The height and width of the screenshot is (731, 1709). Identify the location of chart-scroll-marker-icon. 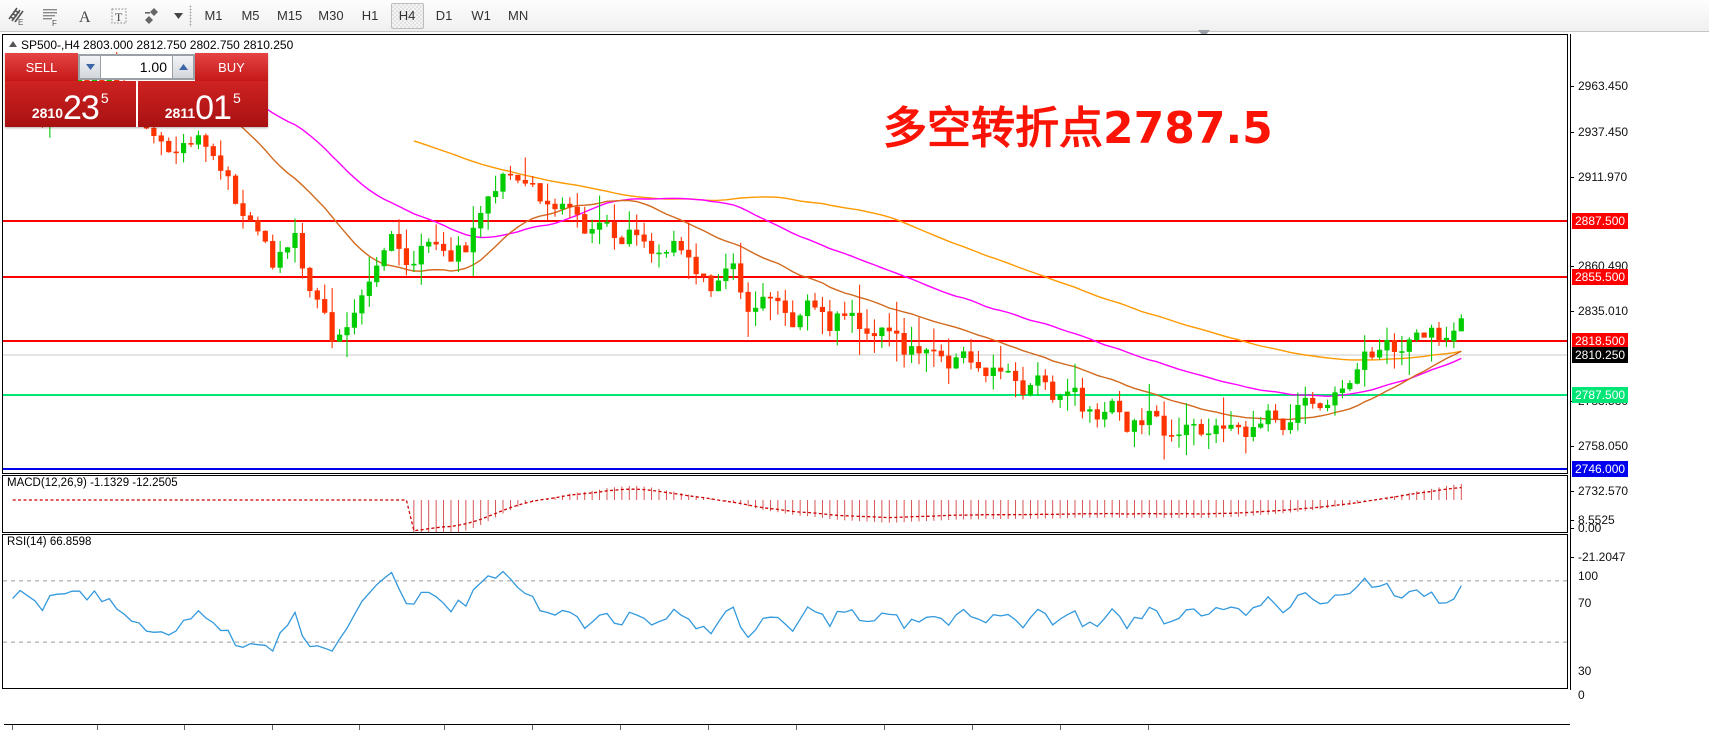
(1204, 33).